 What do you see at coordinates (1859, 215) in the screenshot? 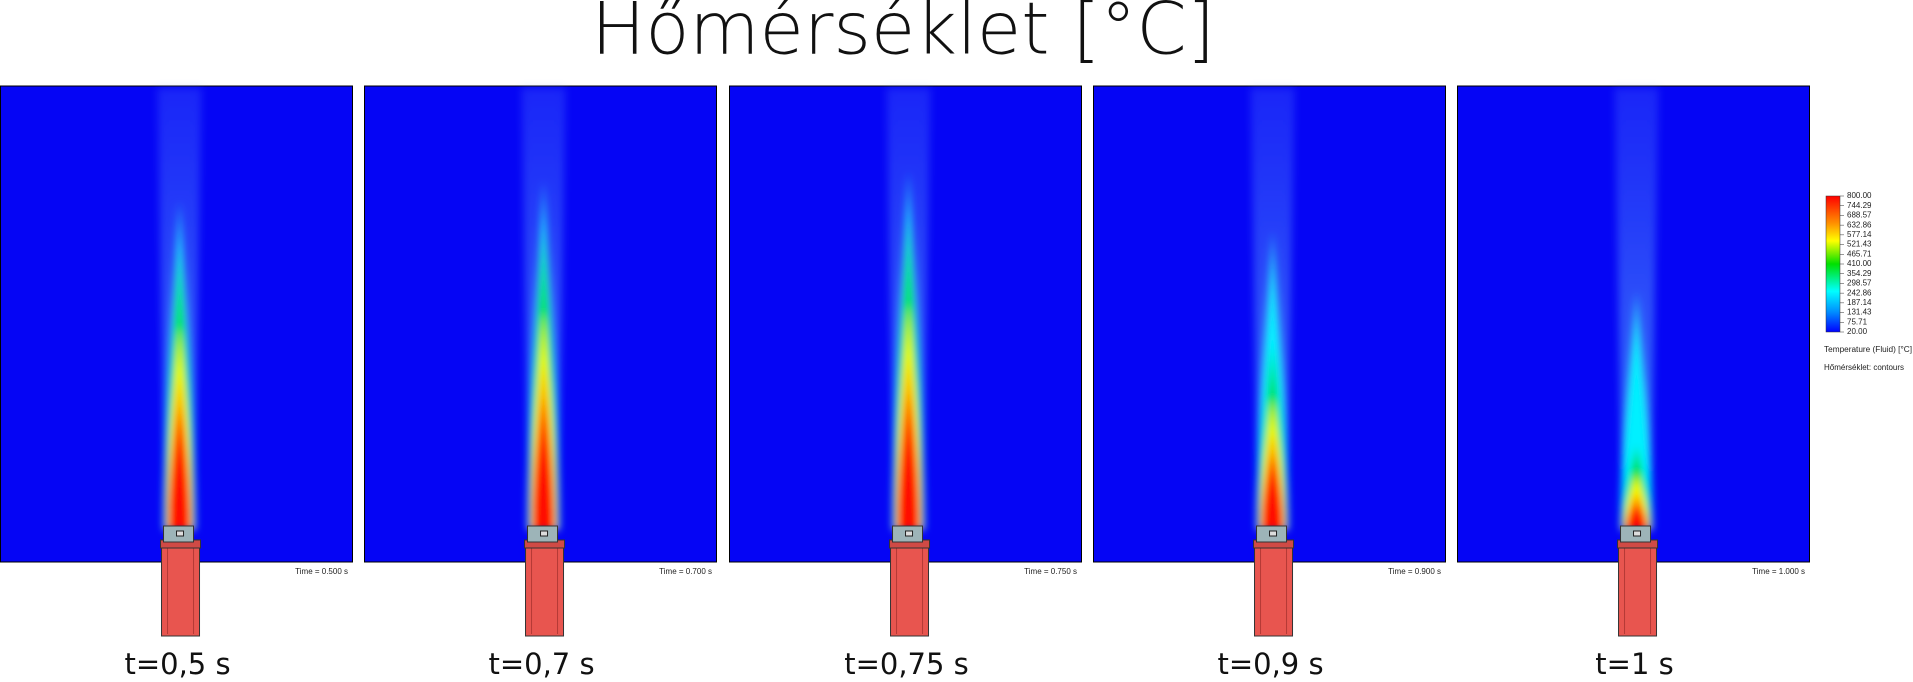
I see `color-tick-label: 688.57` at bounding box center [1859, 215].